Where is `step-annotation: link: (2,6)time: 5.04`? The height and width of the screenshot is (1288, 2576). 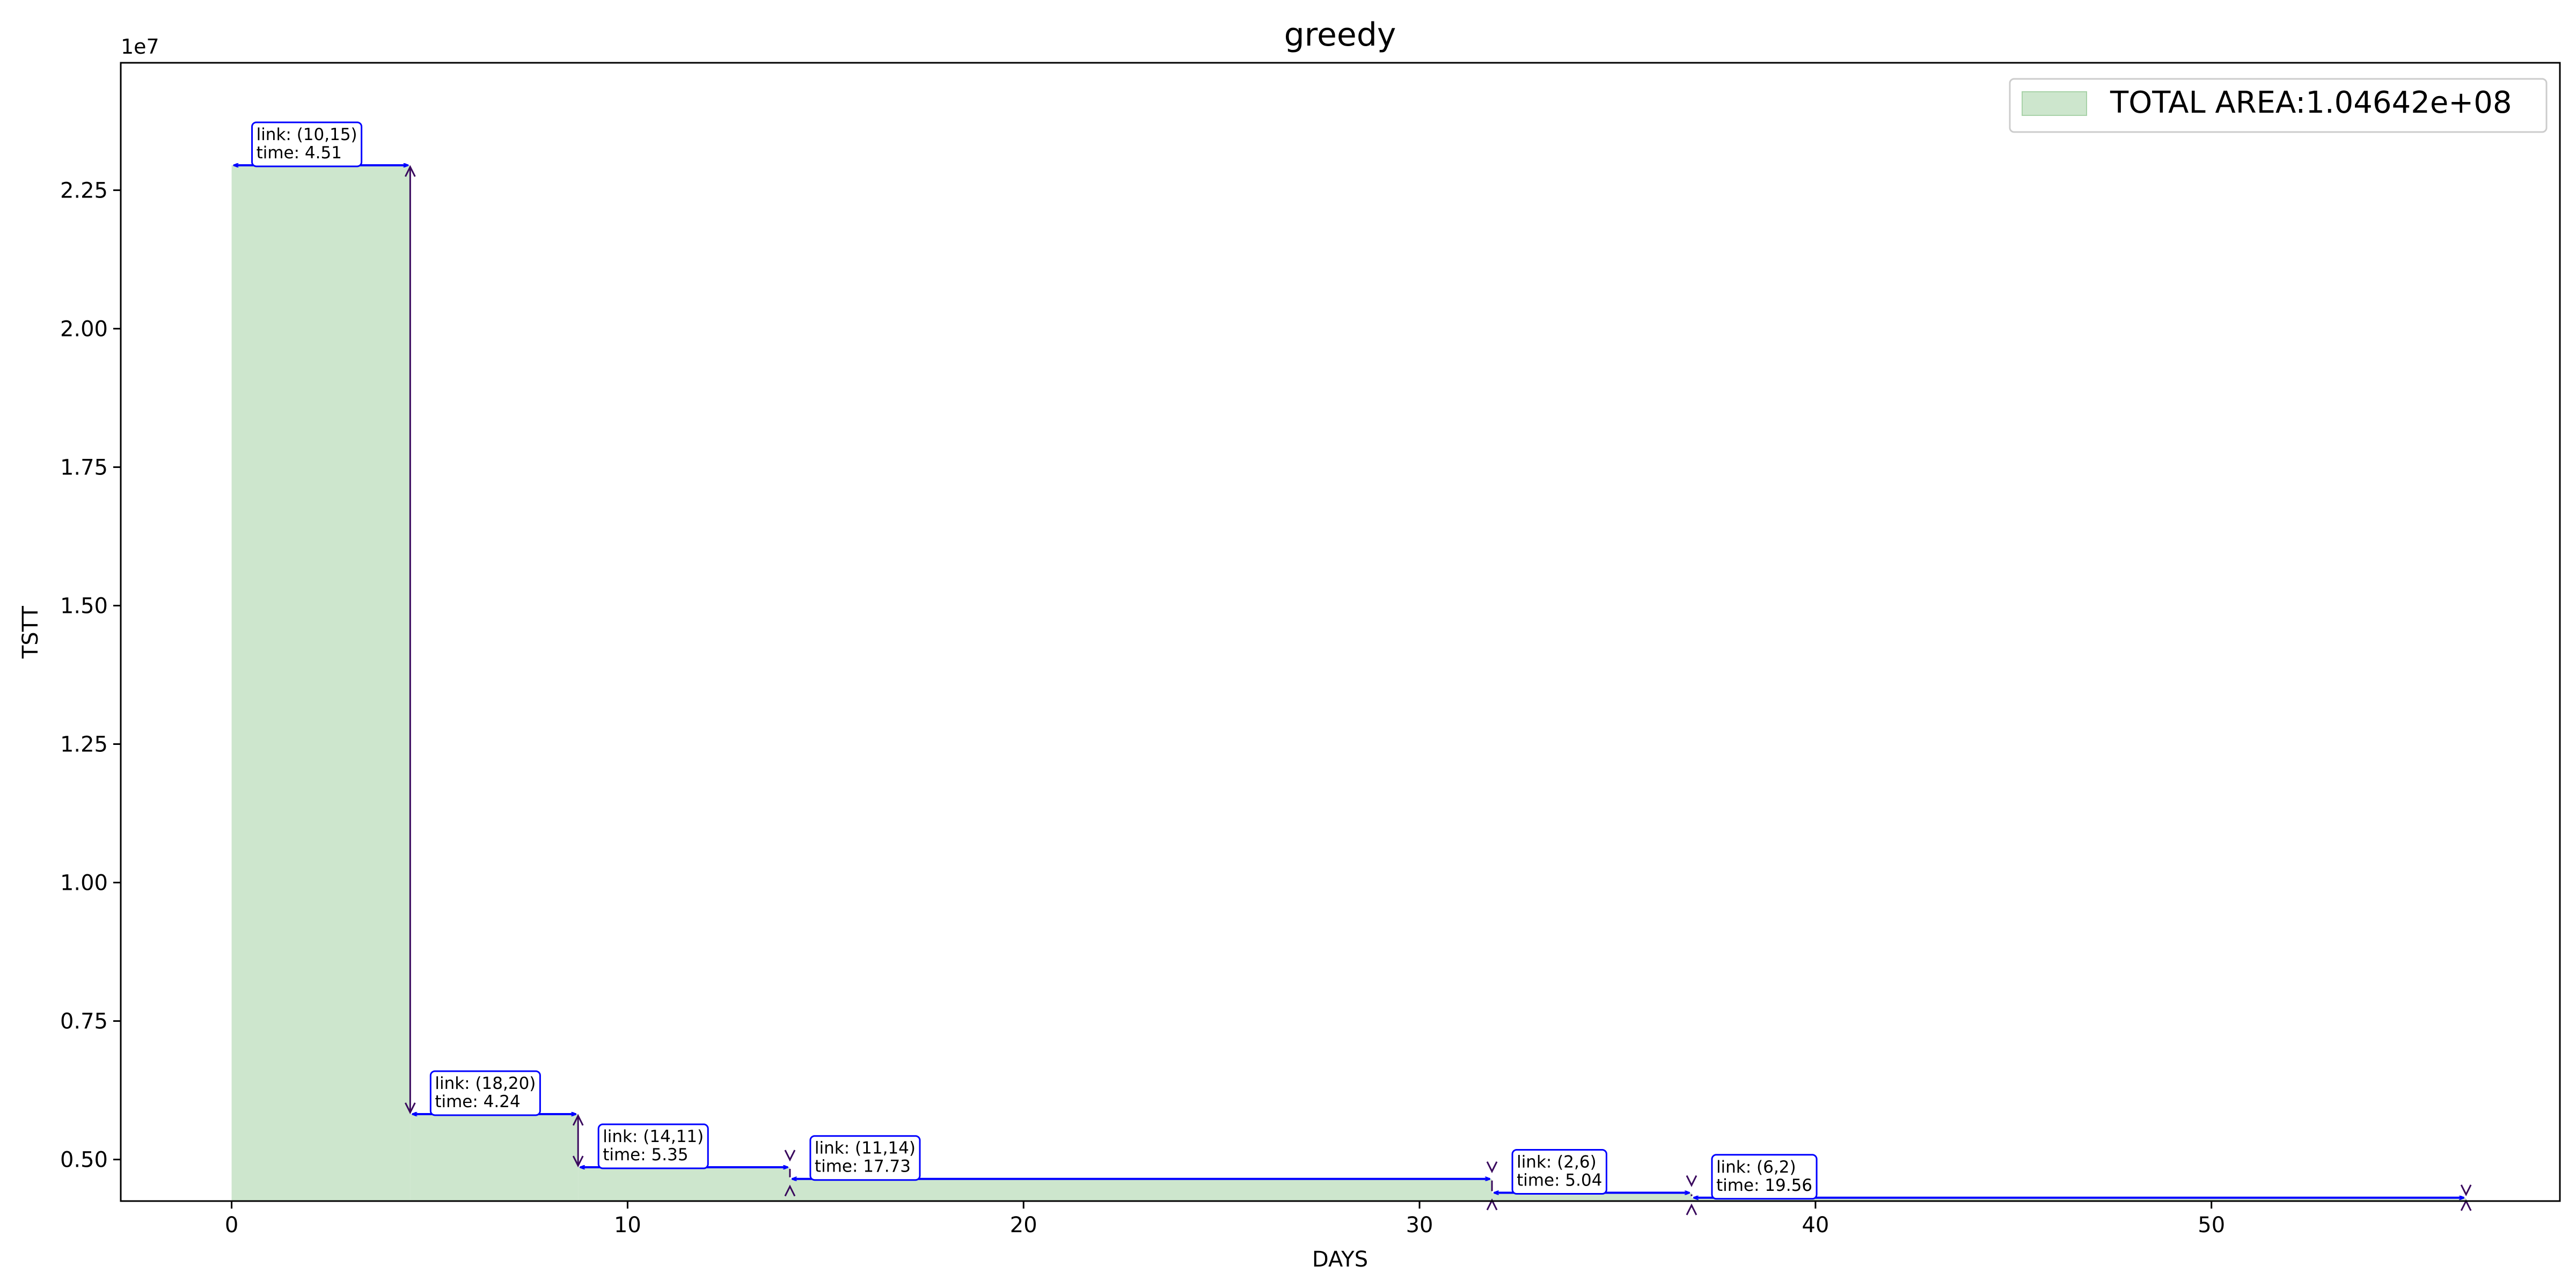 step-annotation: link: (2,6)time: 5.04 is located at coordinates (1559, 1172).